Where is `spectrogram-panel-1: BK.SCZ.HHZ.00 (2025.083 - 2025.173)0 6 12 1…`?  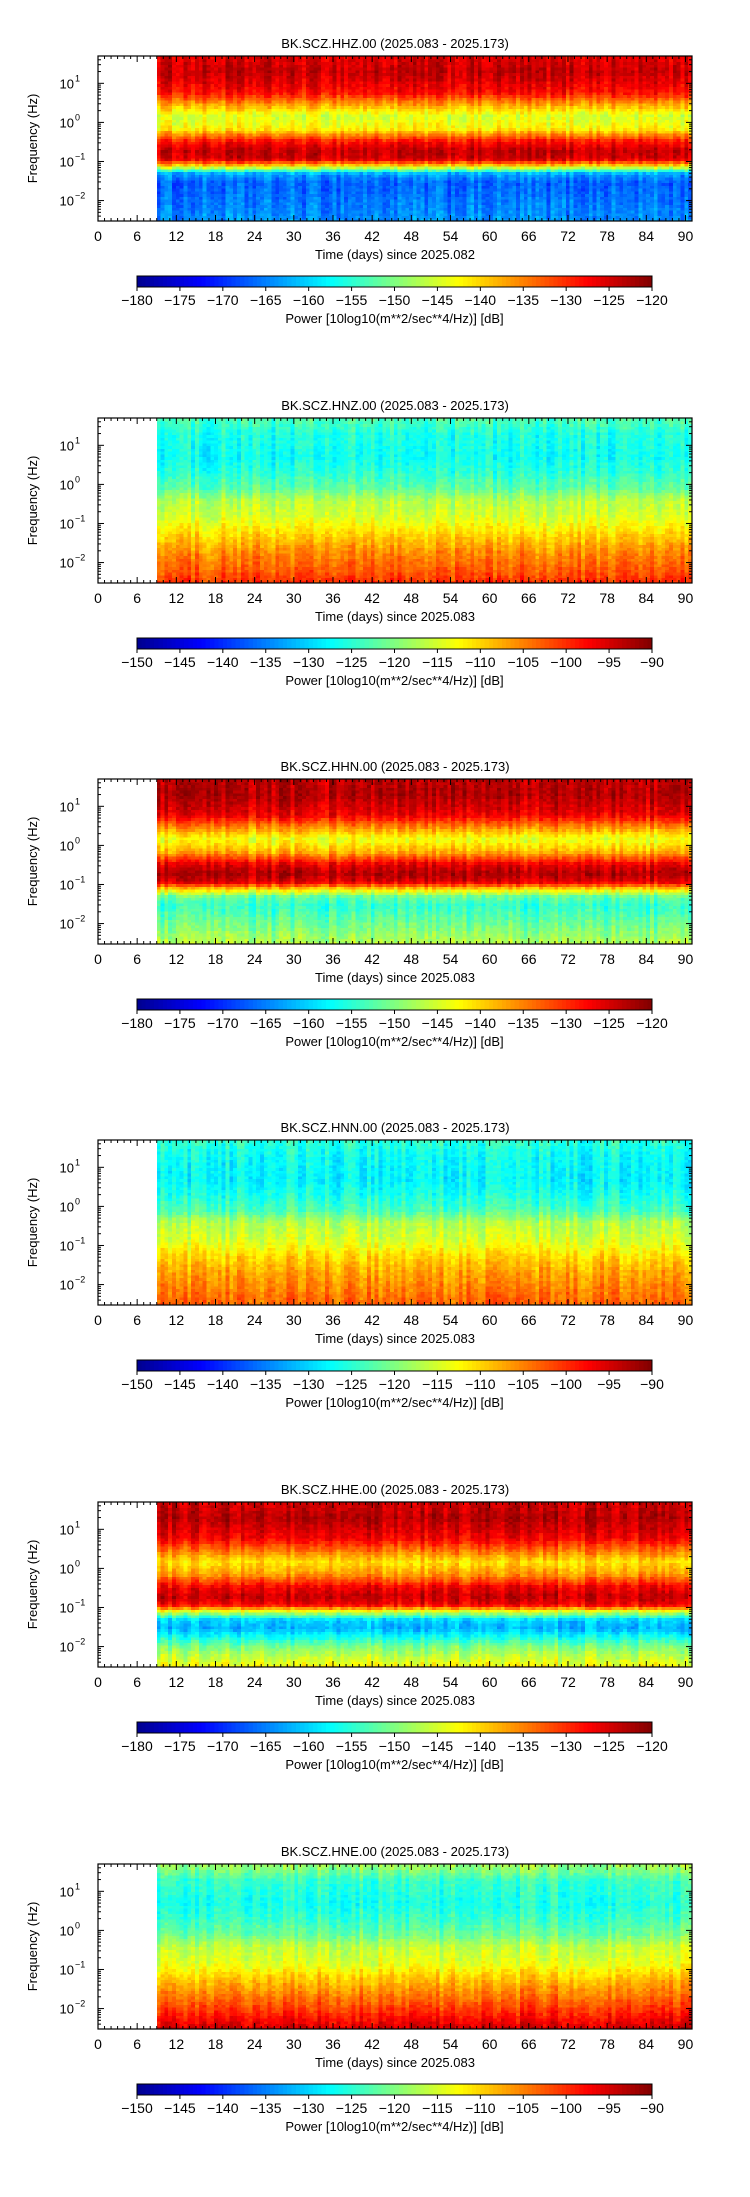 spectrogram-panel-1: BK.SCZ.HHZ.00 (2025.083 - 2025.173)0 6 12 1… is located at coordinates (359, 181).